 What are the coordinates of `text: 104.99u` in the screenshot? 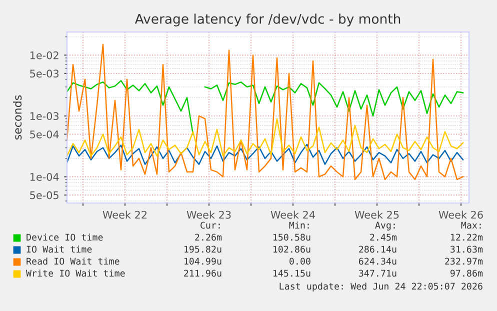 It's located at (203, 261).